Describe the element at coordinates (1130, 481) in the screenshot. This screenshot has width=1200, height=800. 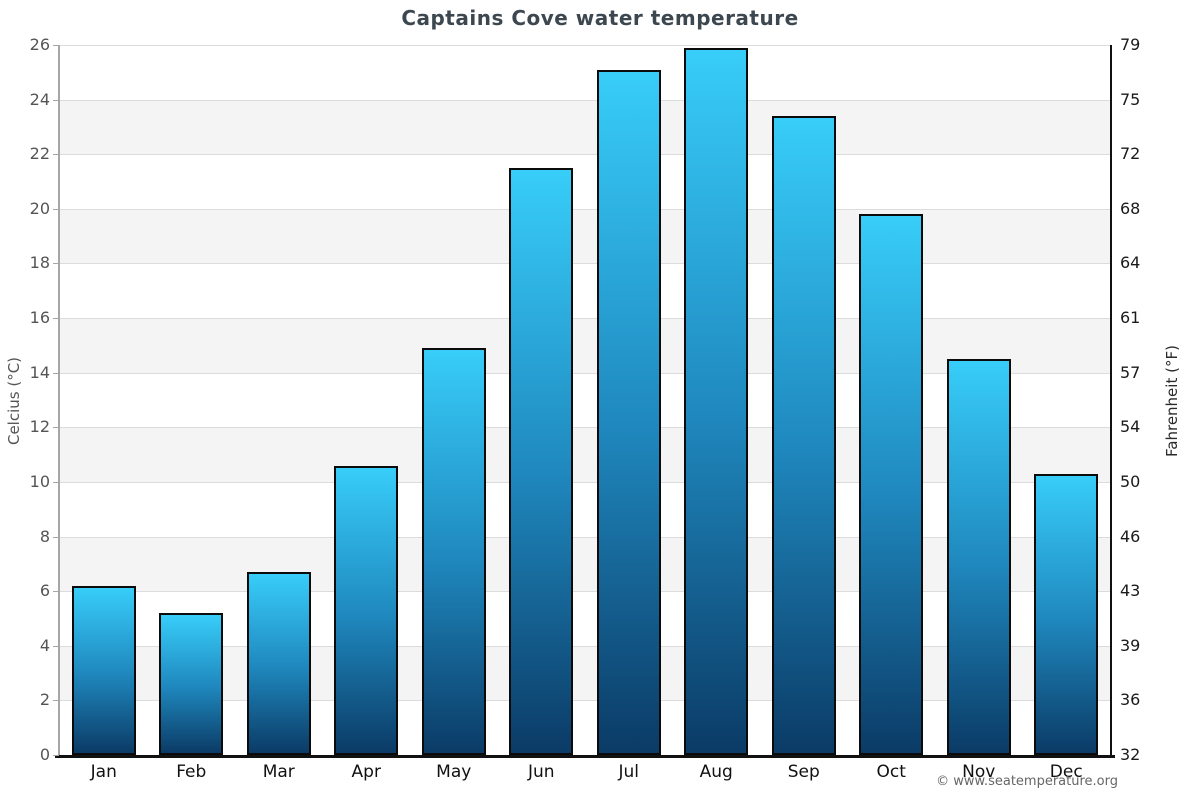
I see `fahrenheit-tick-50: 50` at that location.